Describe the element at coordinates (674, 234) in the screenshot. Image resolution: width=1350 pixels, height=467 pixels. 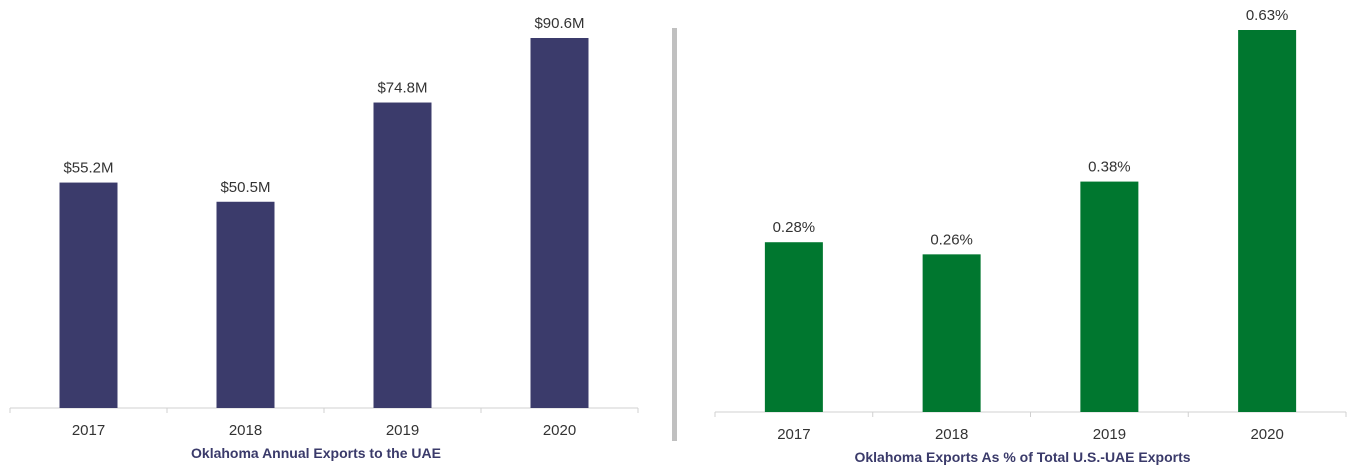
I see `divider` at that location.